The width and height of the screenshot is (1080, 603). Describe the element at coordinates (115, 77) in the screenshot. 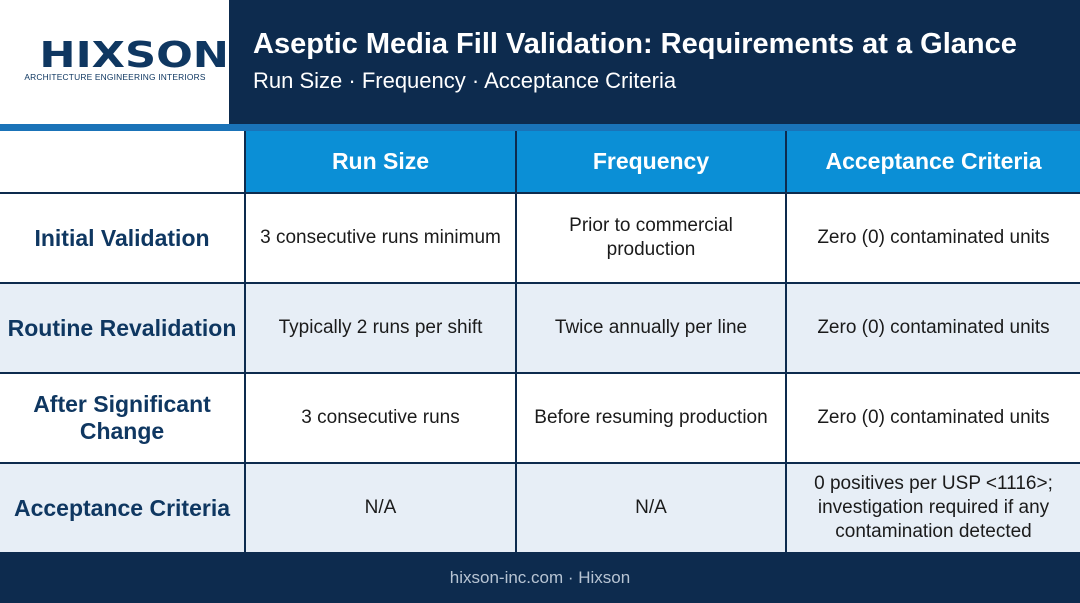

I see `logo-tagline: ARCHITECTURE ENGINEERING INTERIORS` at that location.